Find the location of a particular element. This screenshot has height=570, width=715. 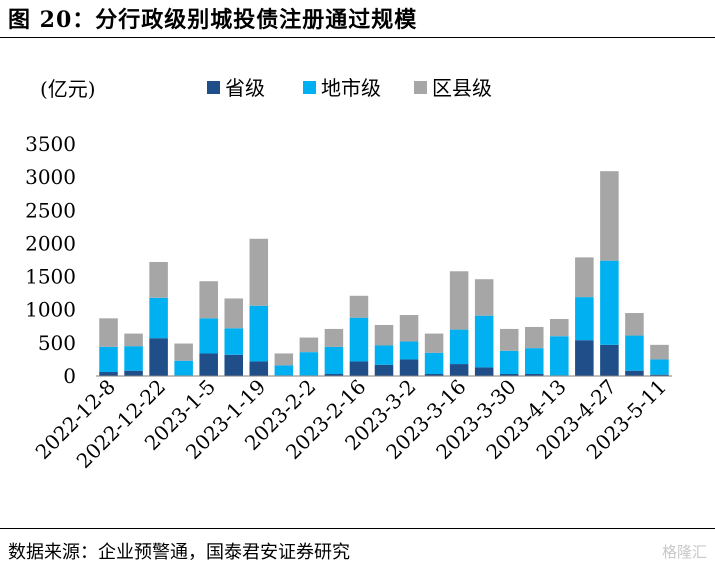

y-tick-label: 0 is located at coordinates (69, 376).